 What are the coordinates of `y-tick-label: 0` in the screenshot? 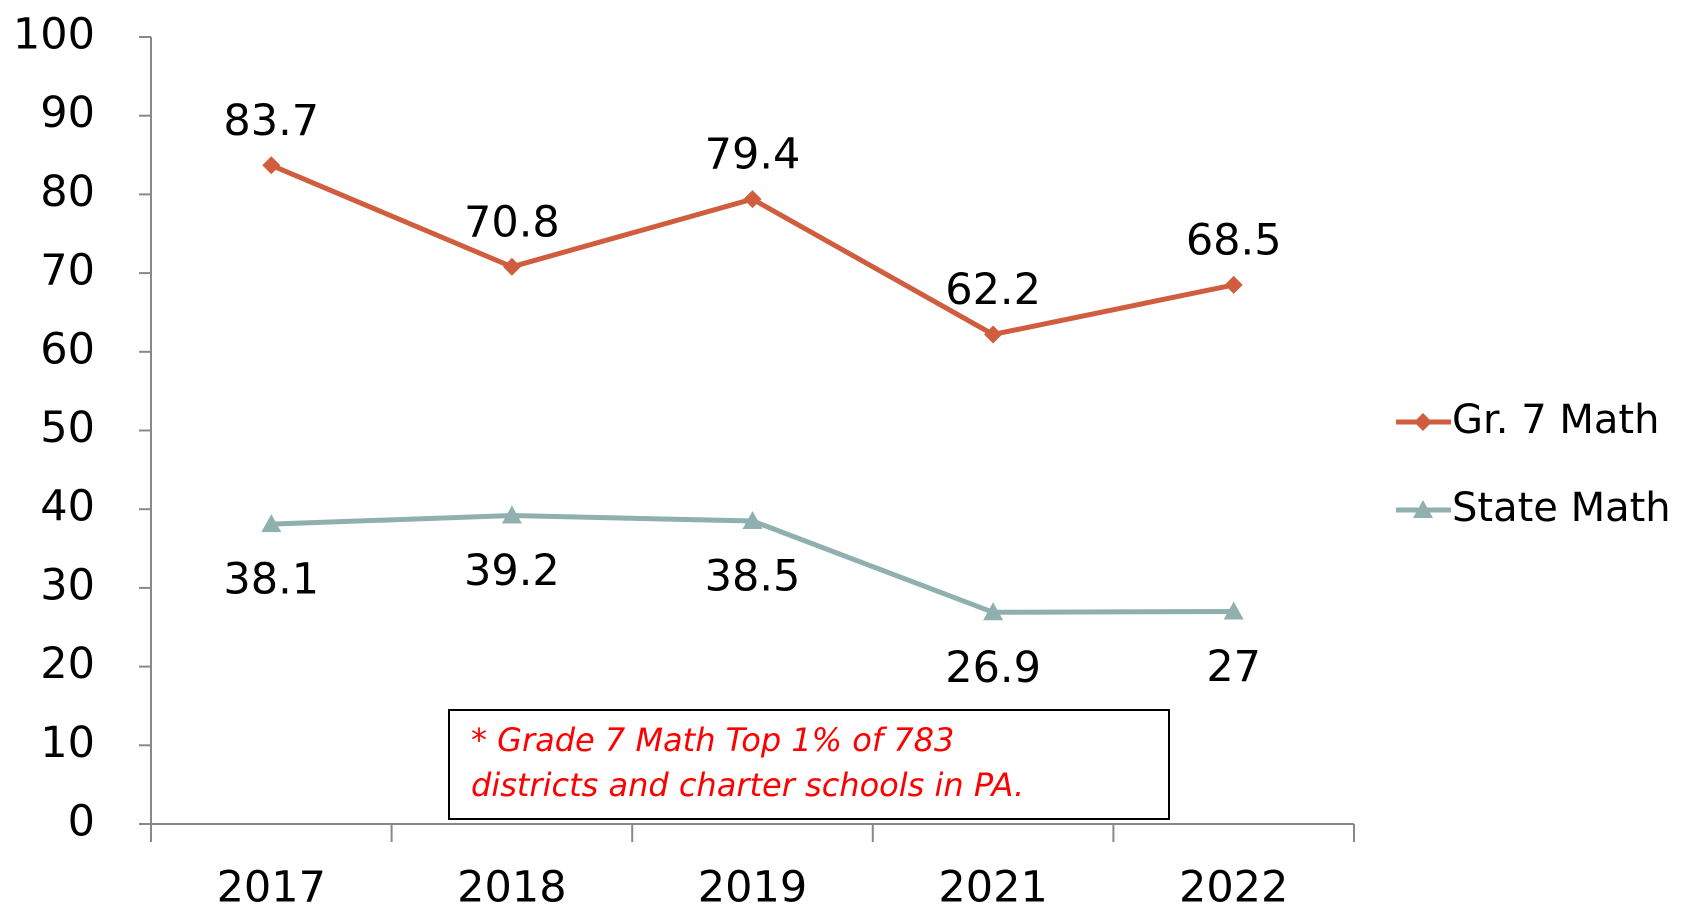 It's located at (81, 822).